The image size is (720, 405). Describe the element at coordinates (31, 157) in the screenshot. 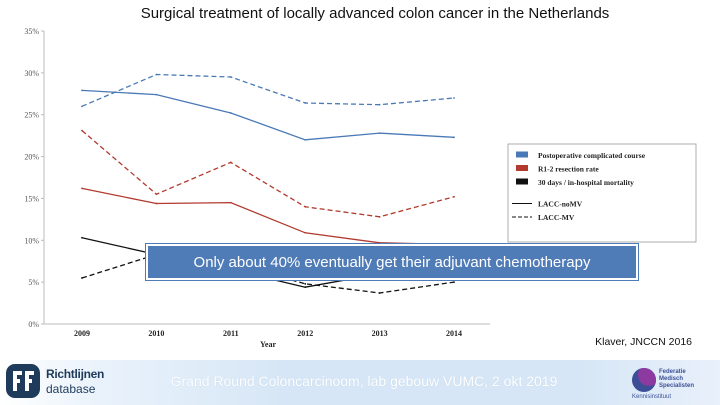

I see `y-tick-label: 20%` at that location.